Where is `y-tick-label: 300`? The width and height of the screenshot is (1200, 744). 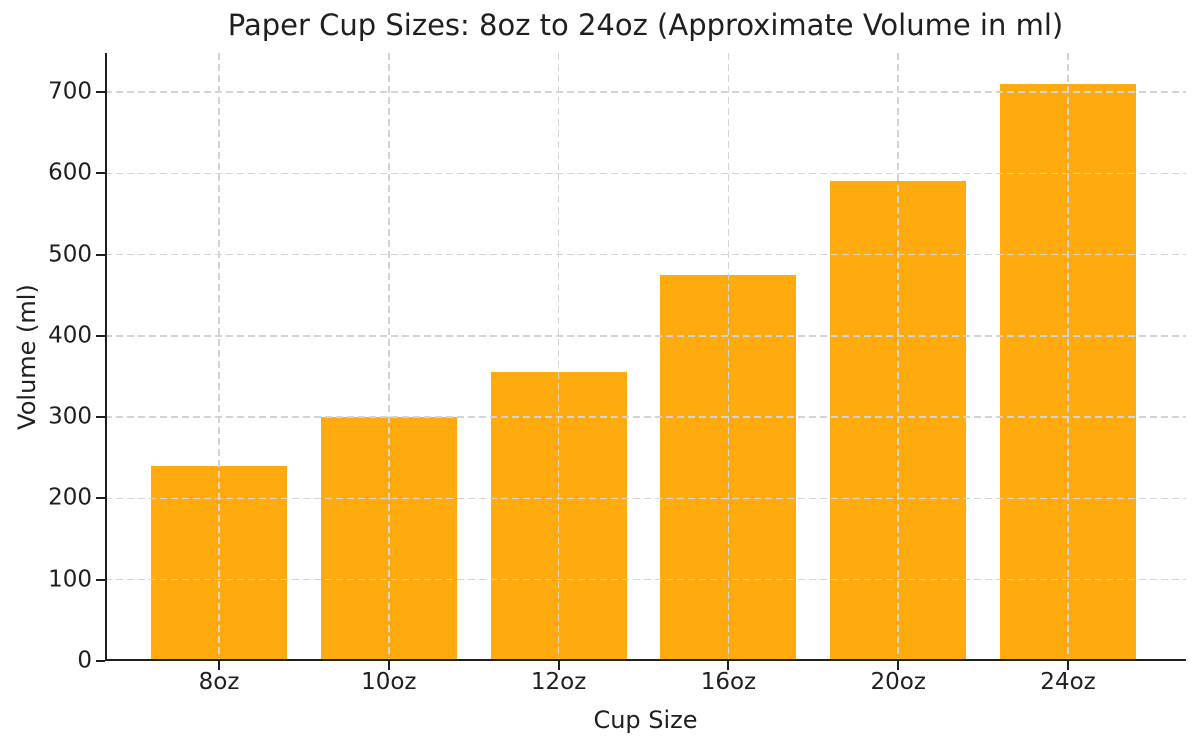
y-tick-label: 300 is located at coordinates (70, 416).